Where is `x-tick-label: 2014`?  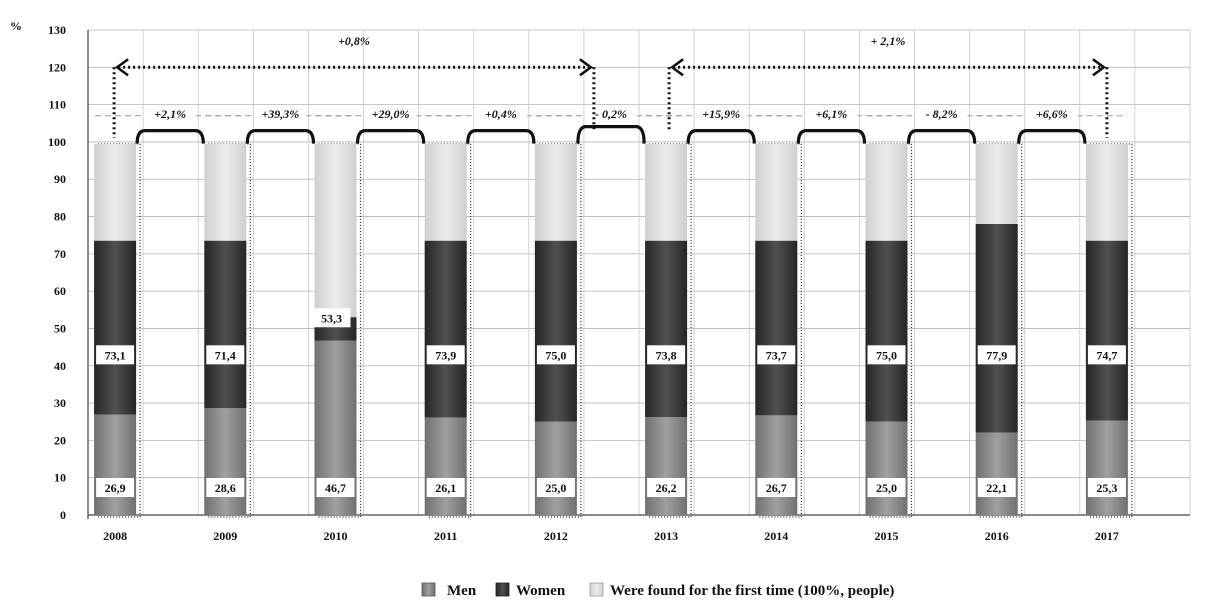
x-tick-label: 2014 is located at coordinates (776, 536).